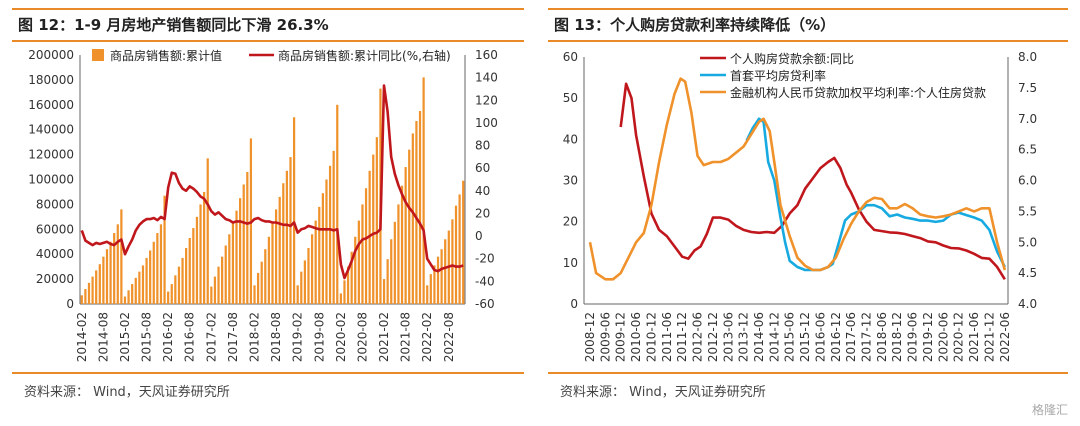 The width and height of the screenshot is (1080, 426). What do you see at coordinates (233, 337) in the screenshot?
I see `x-tick-label: 2017-08` at bounding box center [233, 337].